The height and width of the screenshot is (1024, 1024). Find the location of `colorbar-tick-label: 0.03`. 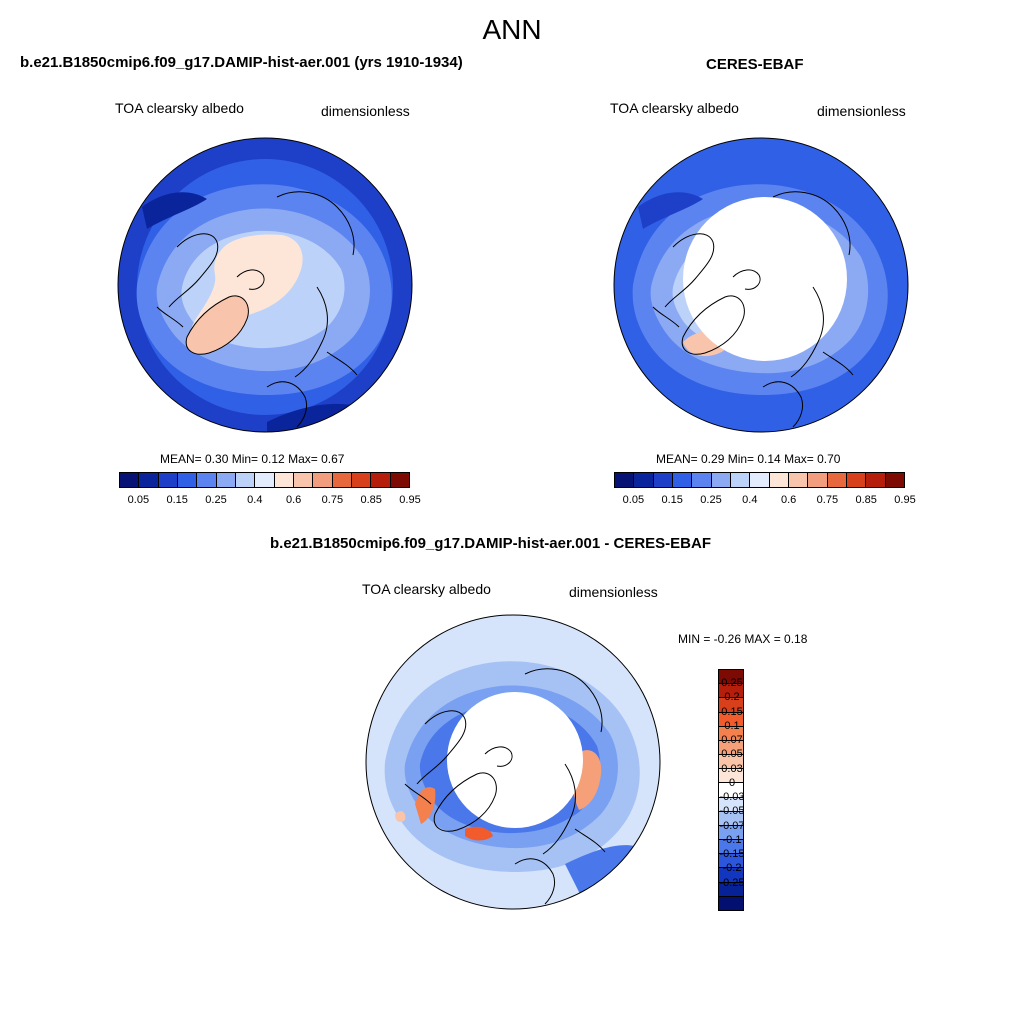

colorbar-tick-label: 0.03 is located at coordinates (732, 768).